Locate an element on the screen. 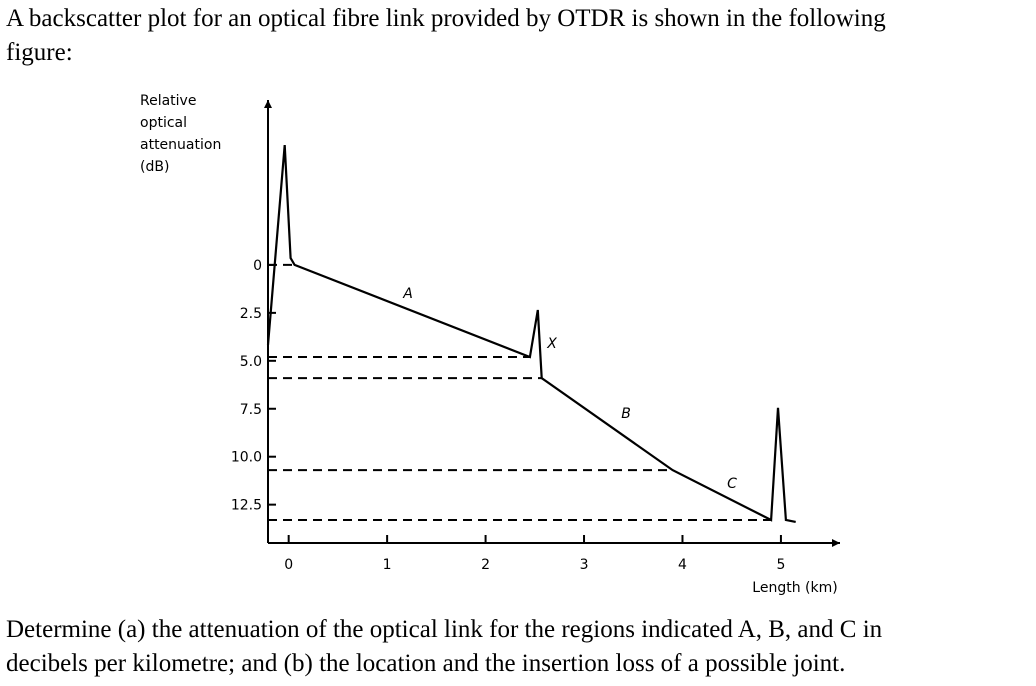 Image resolution: width=1036 pixels, height=686 pixels. y-tick-label: 10.0 is located at coordinates (246, 458).